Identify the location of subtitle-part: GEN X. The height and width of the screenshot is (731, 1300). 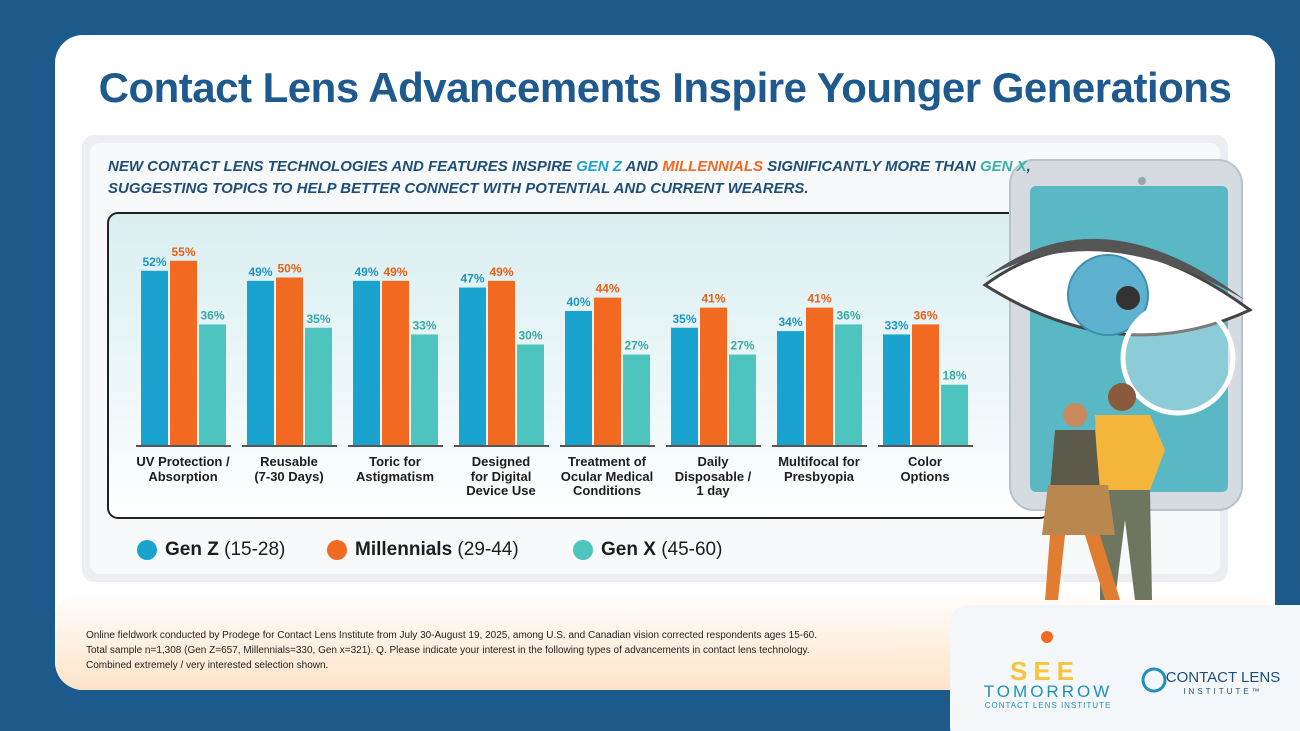
(1003, 166).